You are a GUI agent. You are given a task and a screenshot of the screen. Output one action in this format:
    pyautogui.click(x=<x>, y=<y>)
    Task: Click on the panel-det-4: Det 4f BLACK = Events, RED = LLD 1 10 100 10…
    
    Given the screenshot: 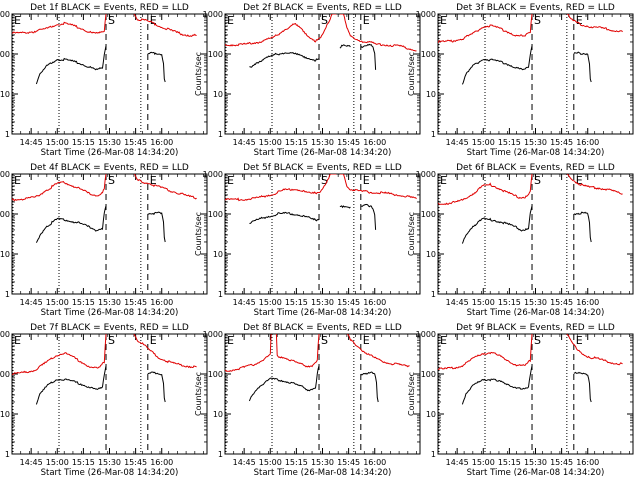 What is the action you would take?
    pyautogui.click(x=104, y=240)
    